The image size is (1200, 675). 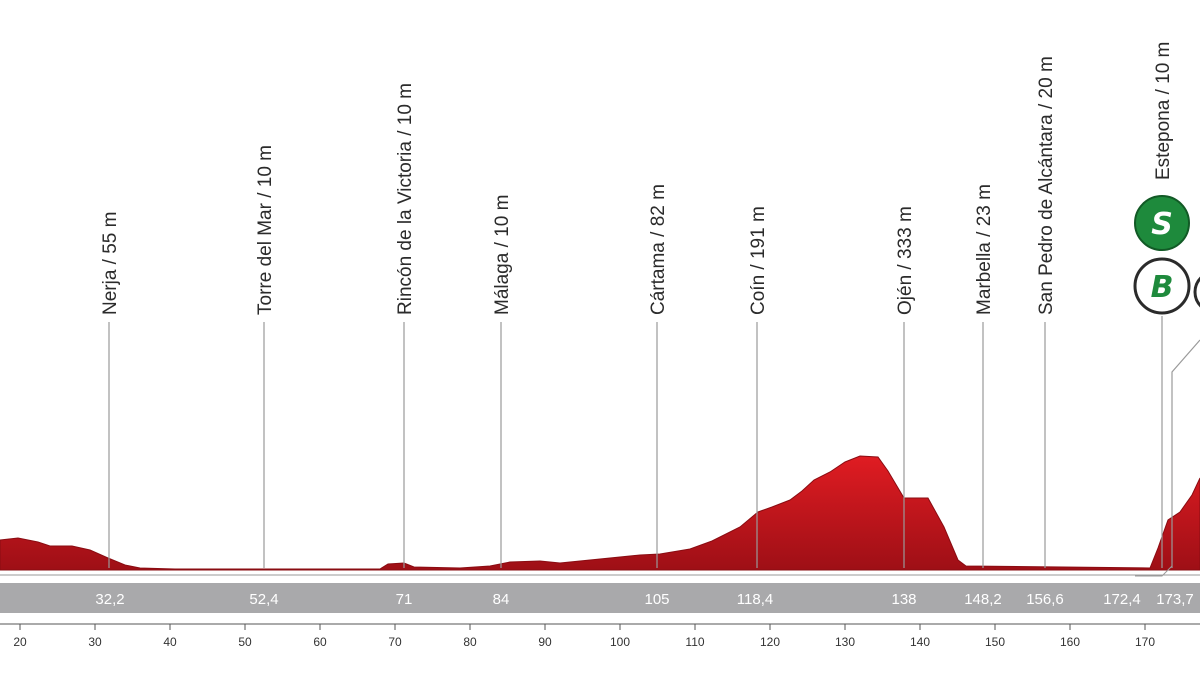 I want to click on town-label: Ojén / 333 m, so click(x=905, y=260).